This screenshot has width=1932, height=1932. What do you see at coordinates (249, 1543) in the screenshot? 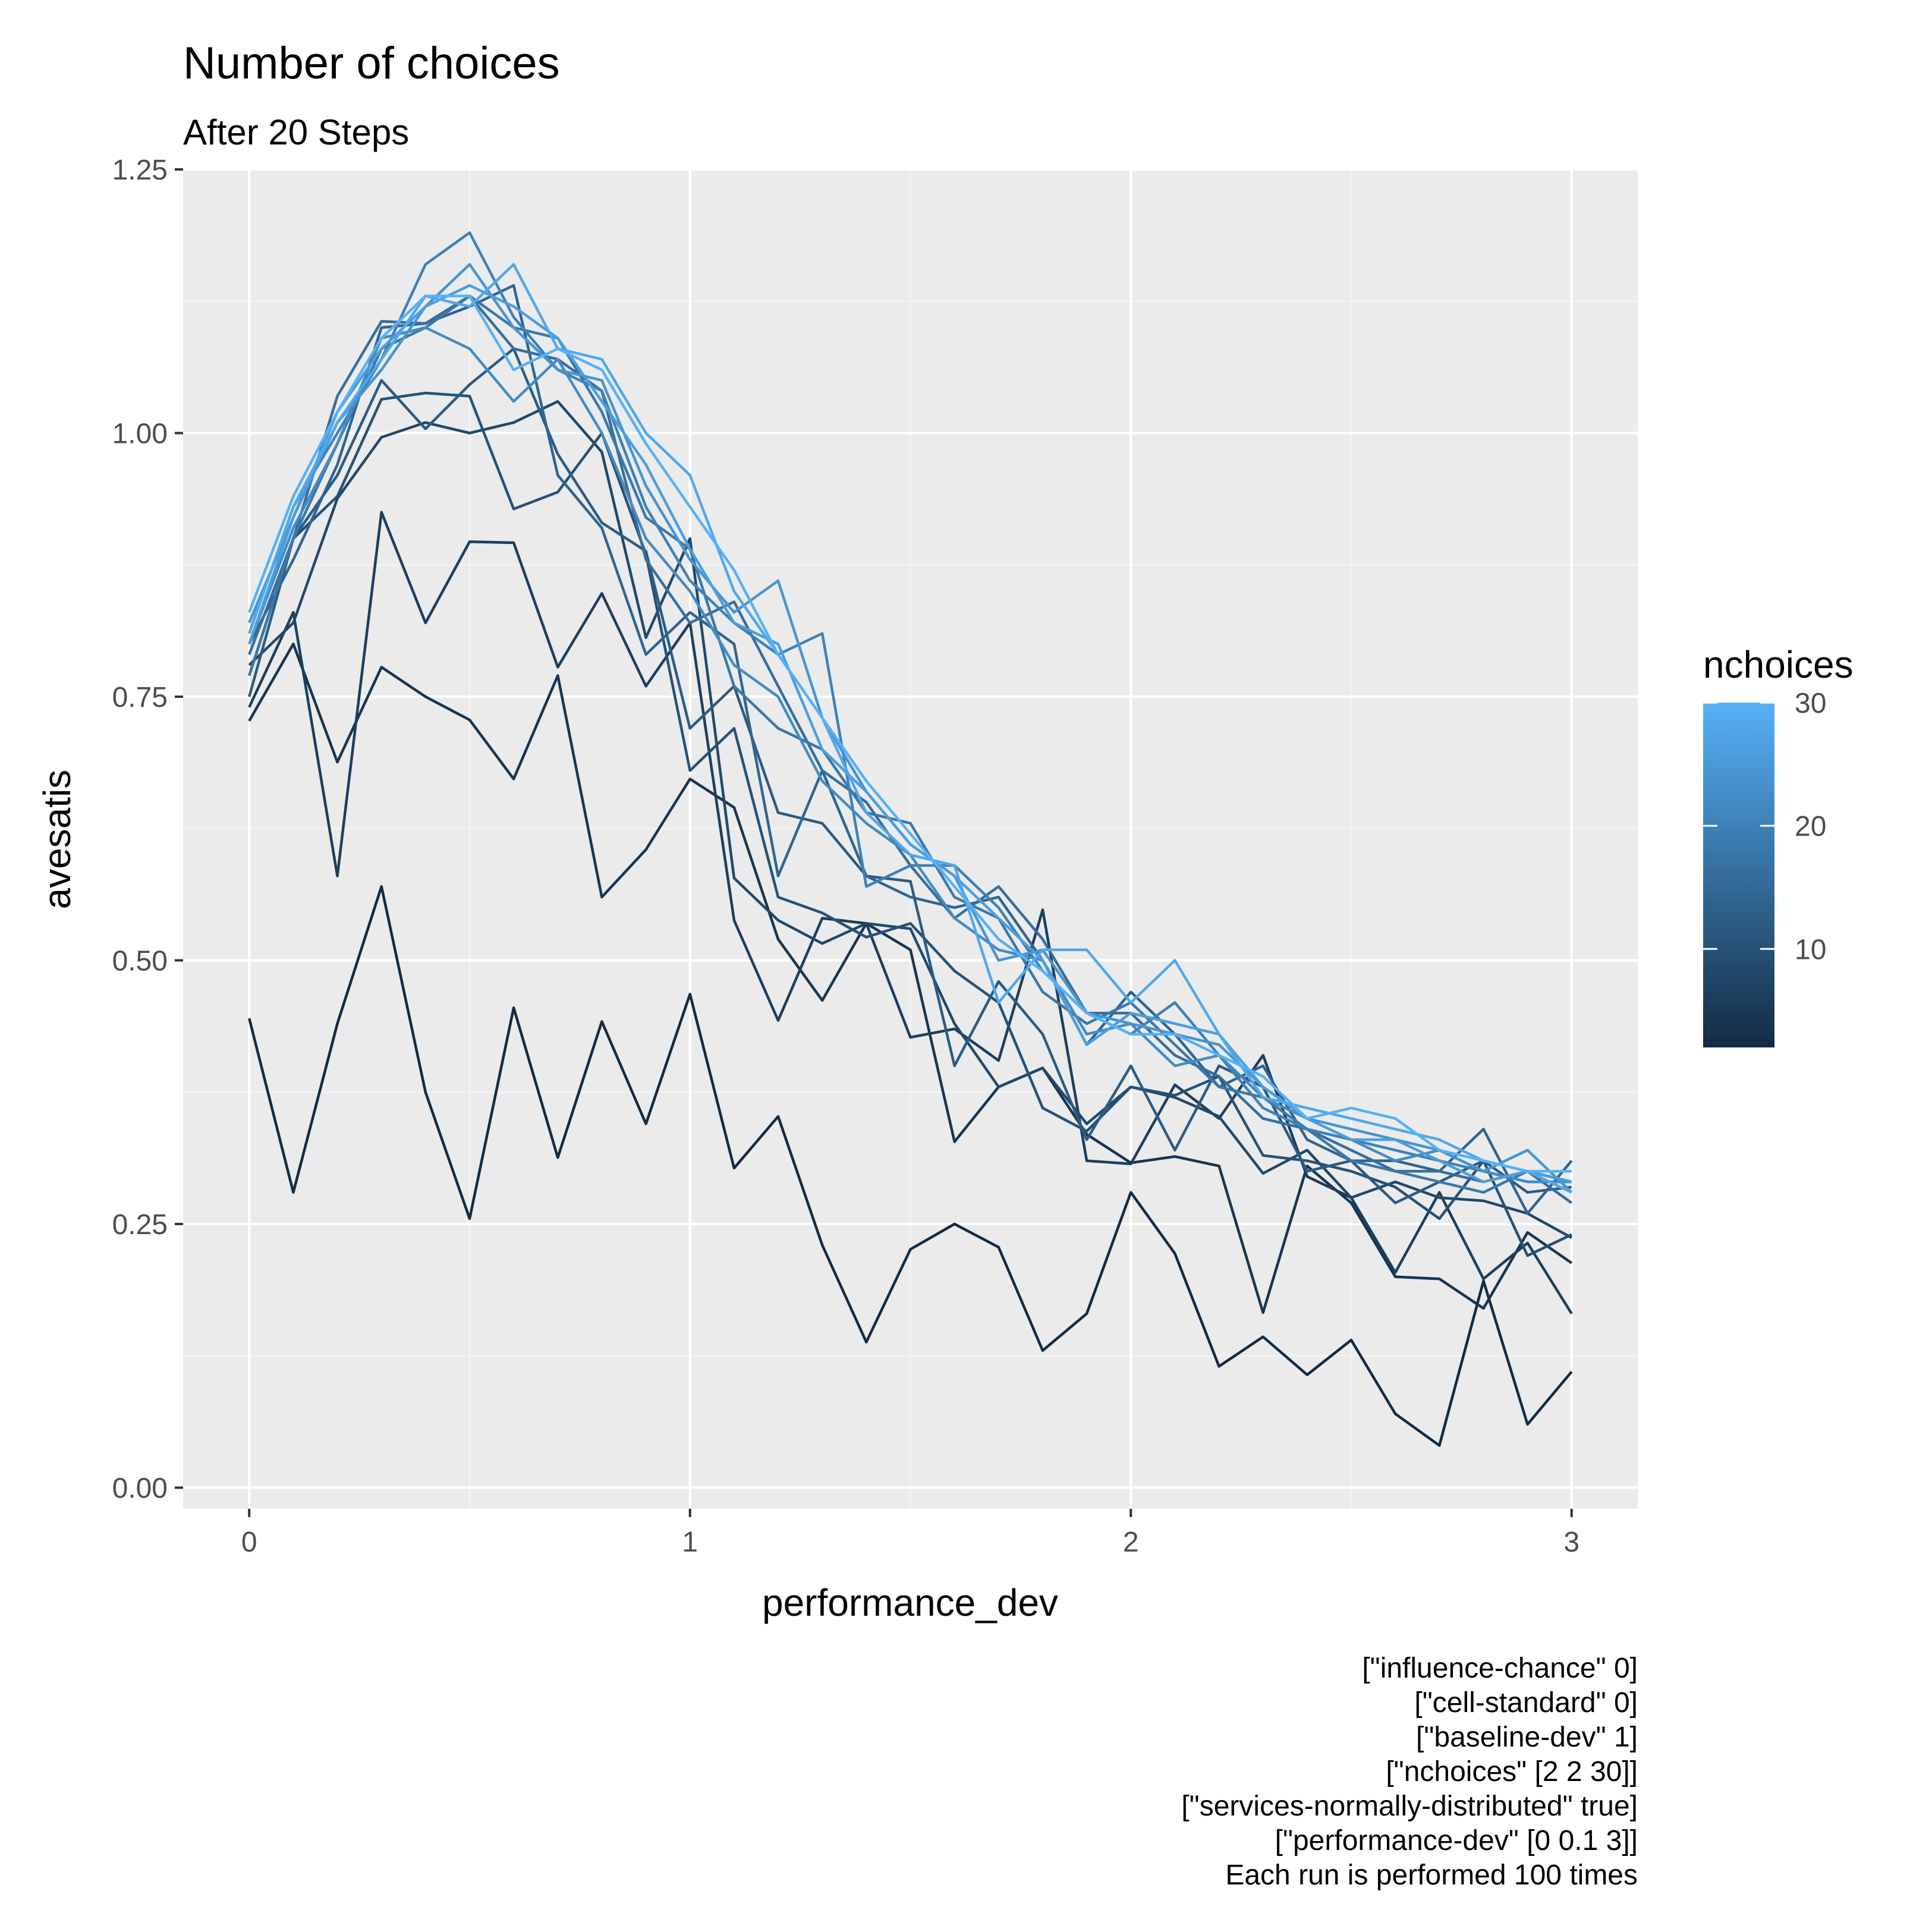
I see `x-tick-label: 0` at bounding box center [249, 1543].